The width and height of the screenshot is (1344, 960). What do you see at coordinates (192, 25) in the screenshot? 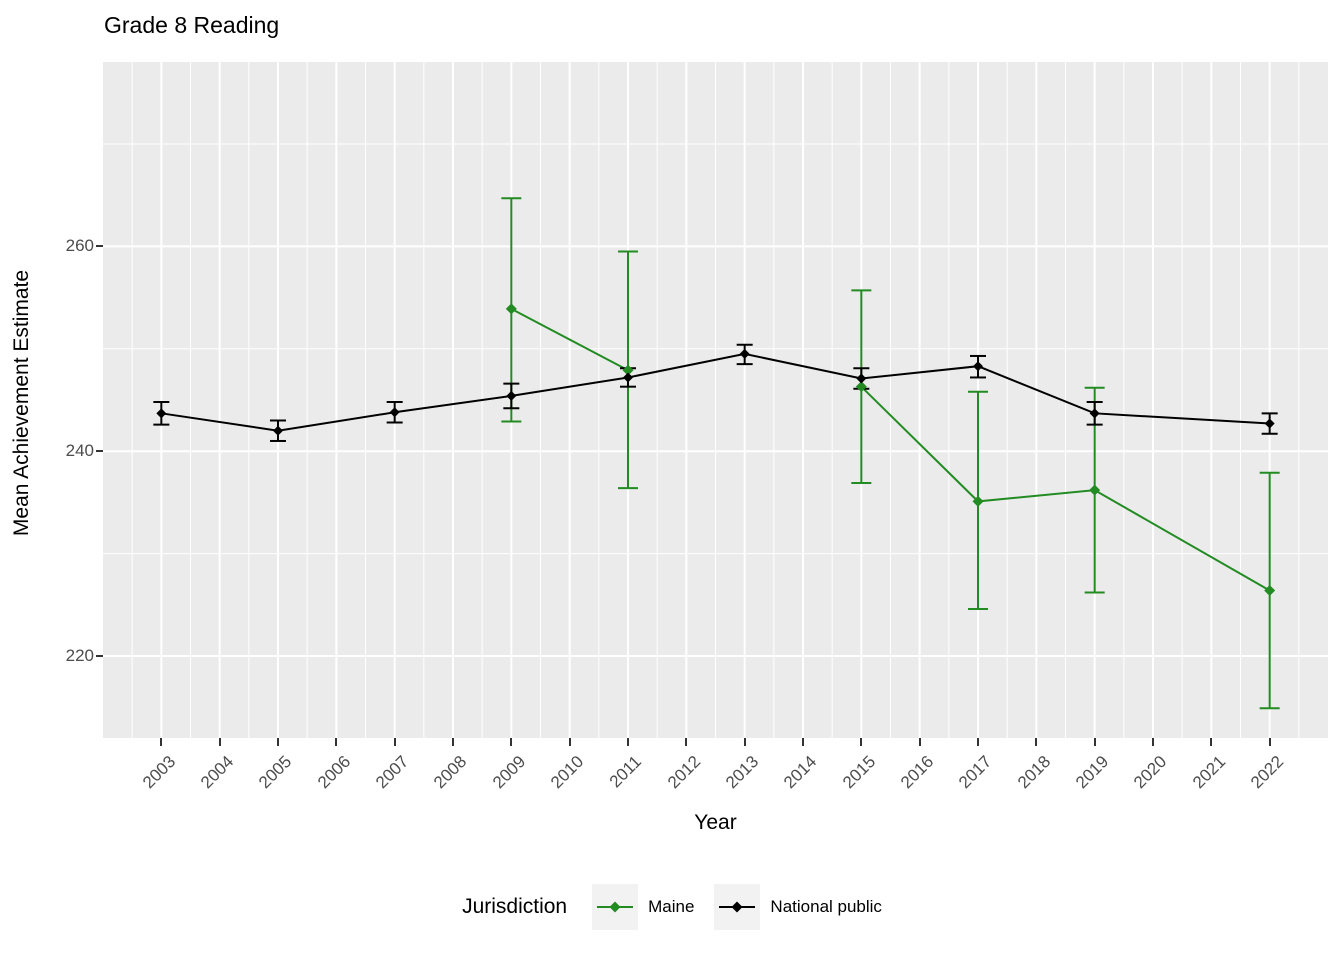
I see `chart-title: Grade 8 Reading` at bounding box center [192, 25].